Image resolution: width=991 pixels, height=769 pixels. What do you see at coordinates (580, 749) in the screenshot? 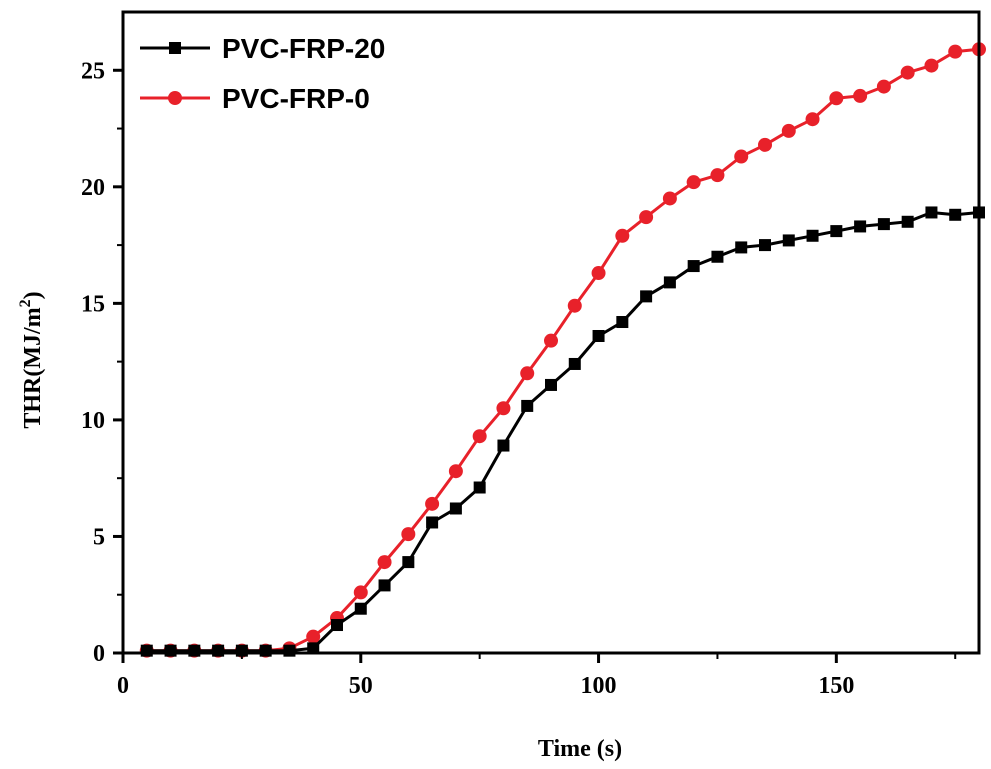
I see `x-axis-label: Time (s)` at bounding box center [580, 749].